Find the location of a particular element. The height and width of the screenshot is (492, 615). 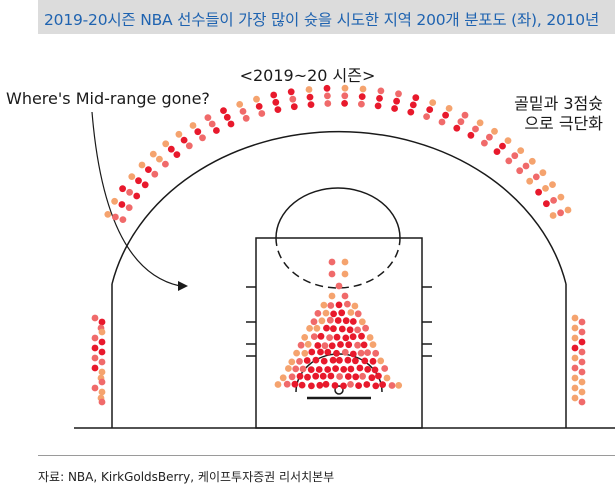

midrange-annotation: Where's Mid-range gone? is located at coordinates (108, 98).